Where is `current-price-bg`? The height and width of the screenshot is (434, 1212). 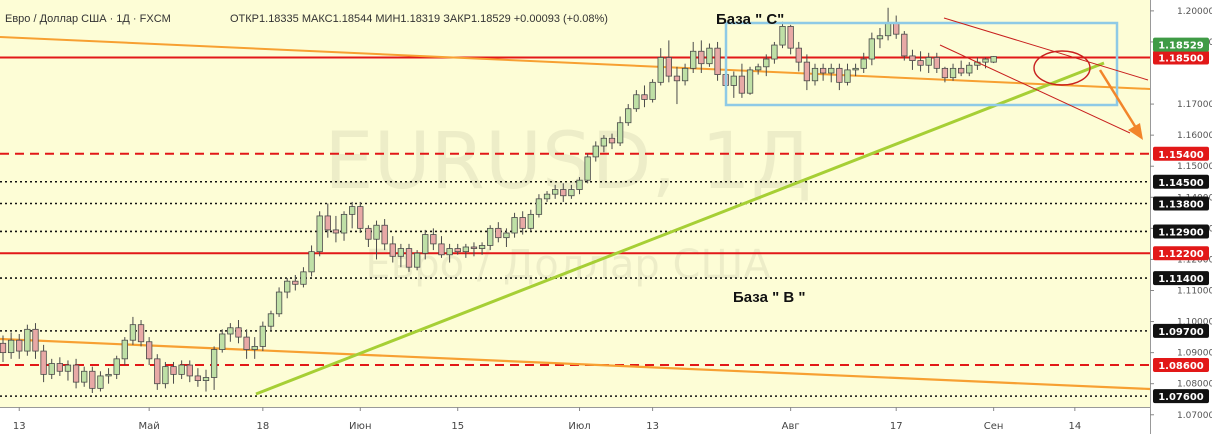
current-price-bg is located at coordinates (1181, 44).